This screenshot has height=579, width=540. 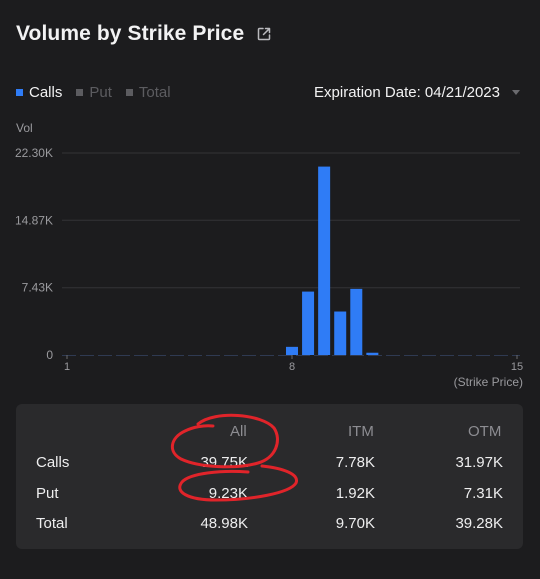 What do you see at coordinates (516, 92) in the screenshot?
I see `chevron-down-icon` at bounding box center [516, 92].